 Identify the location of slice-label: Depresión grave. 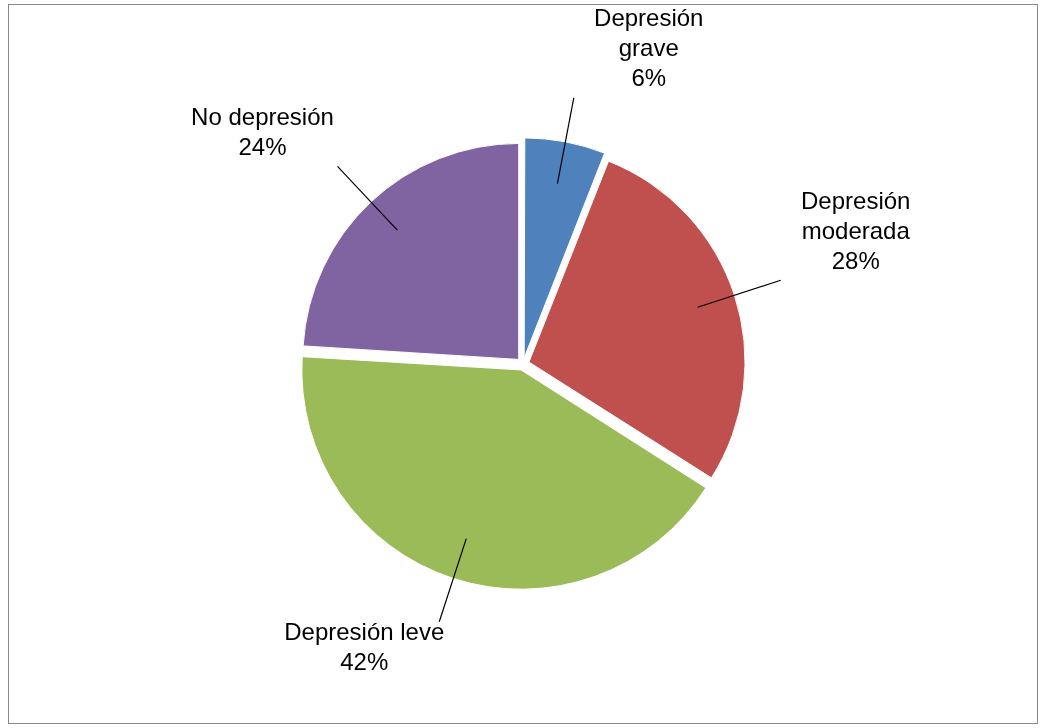
(649, 33).